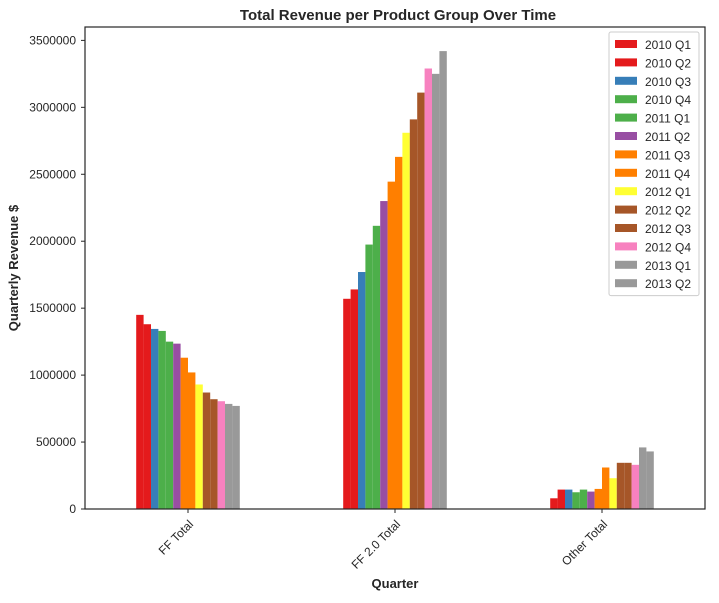  What do you see at coordinates (376, 544) in the screenshot?
I see `x-tick-label: FF 2.0 Total` at bounding box center [376, 544].